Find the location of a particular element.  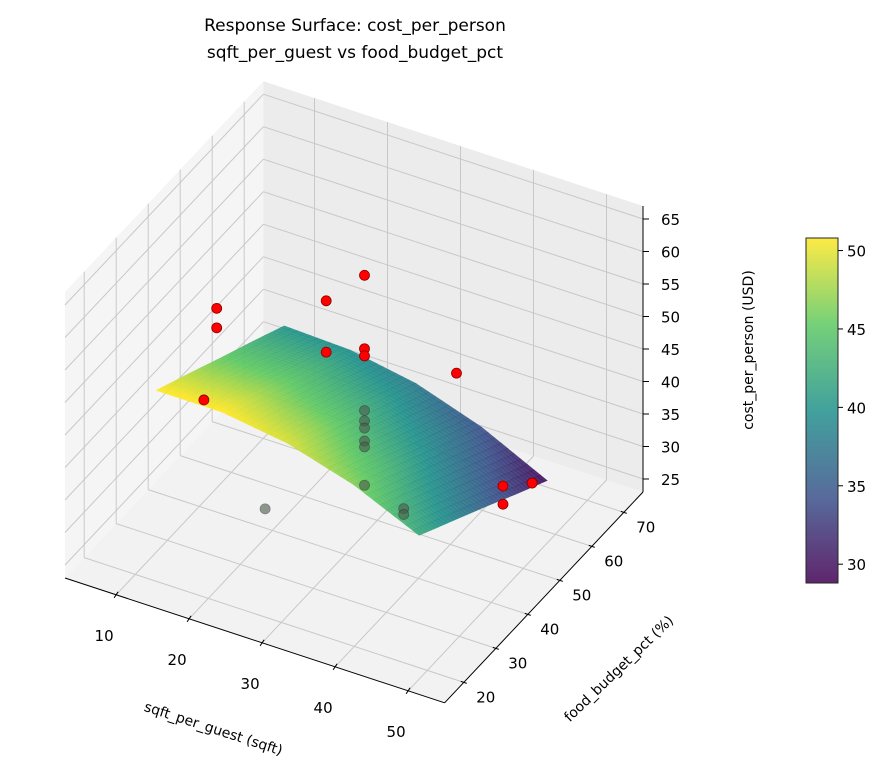

colorbar-tick-label: 30 is located at coordinates (856, 565).